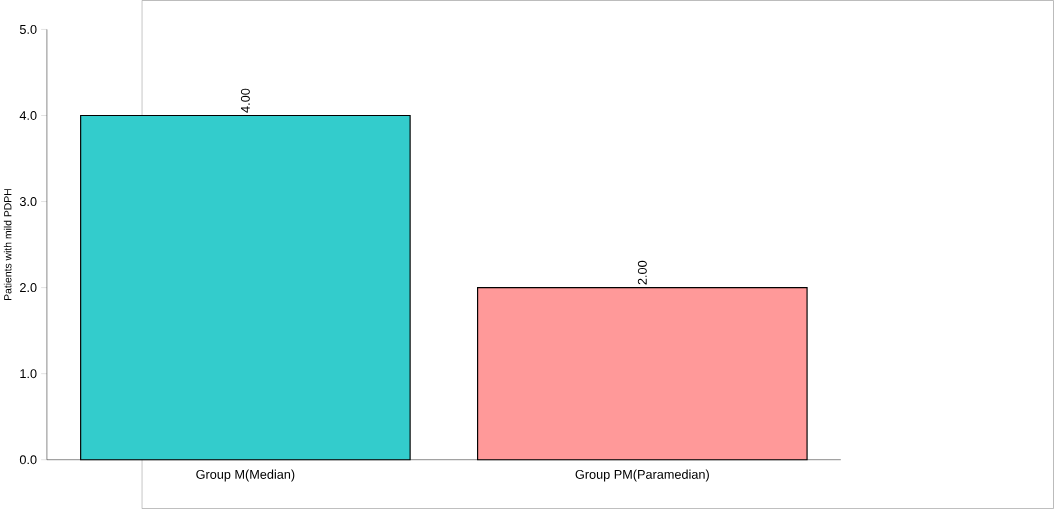 The width and height of the screenshot is (1054, 509). What do you see at coordinates (28, 374) in the screenshot?
I see `y-tick-label: 1.0` at bounding box center [28, 374].